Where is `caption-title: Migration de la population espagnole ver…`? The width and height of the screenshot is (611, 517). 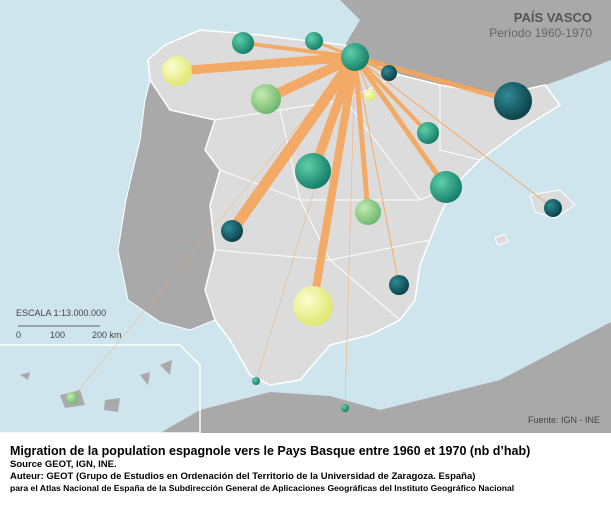
caption-title: Migration de la population espagnole ver… is located at coordinates (270, 451).